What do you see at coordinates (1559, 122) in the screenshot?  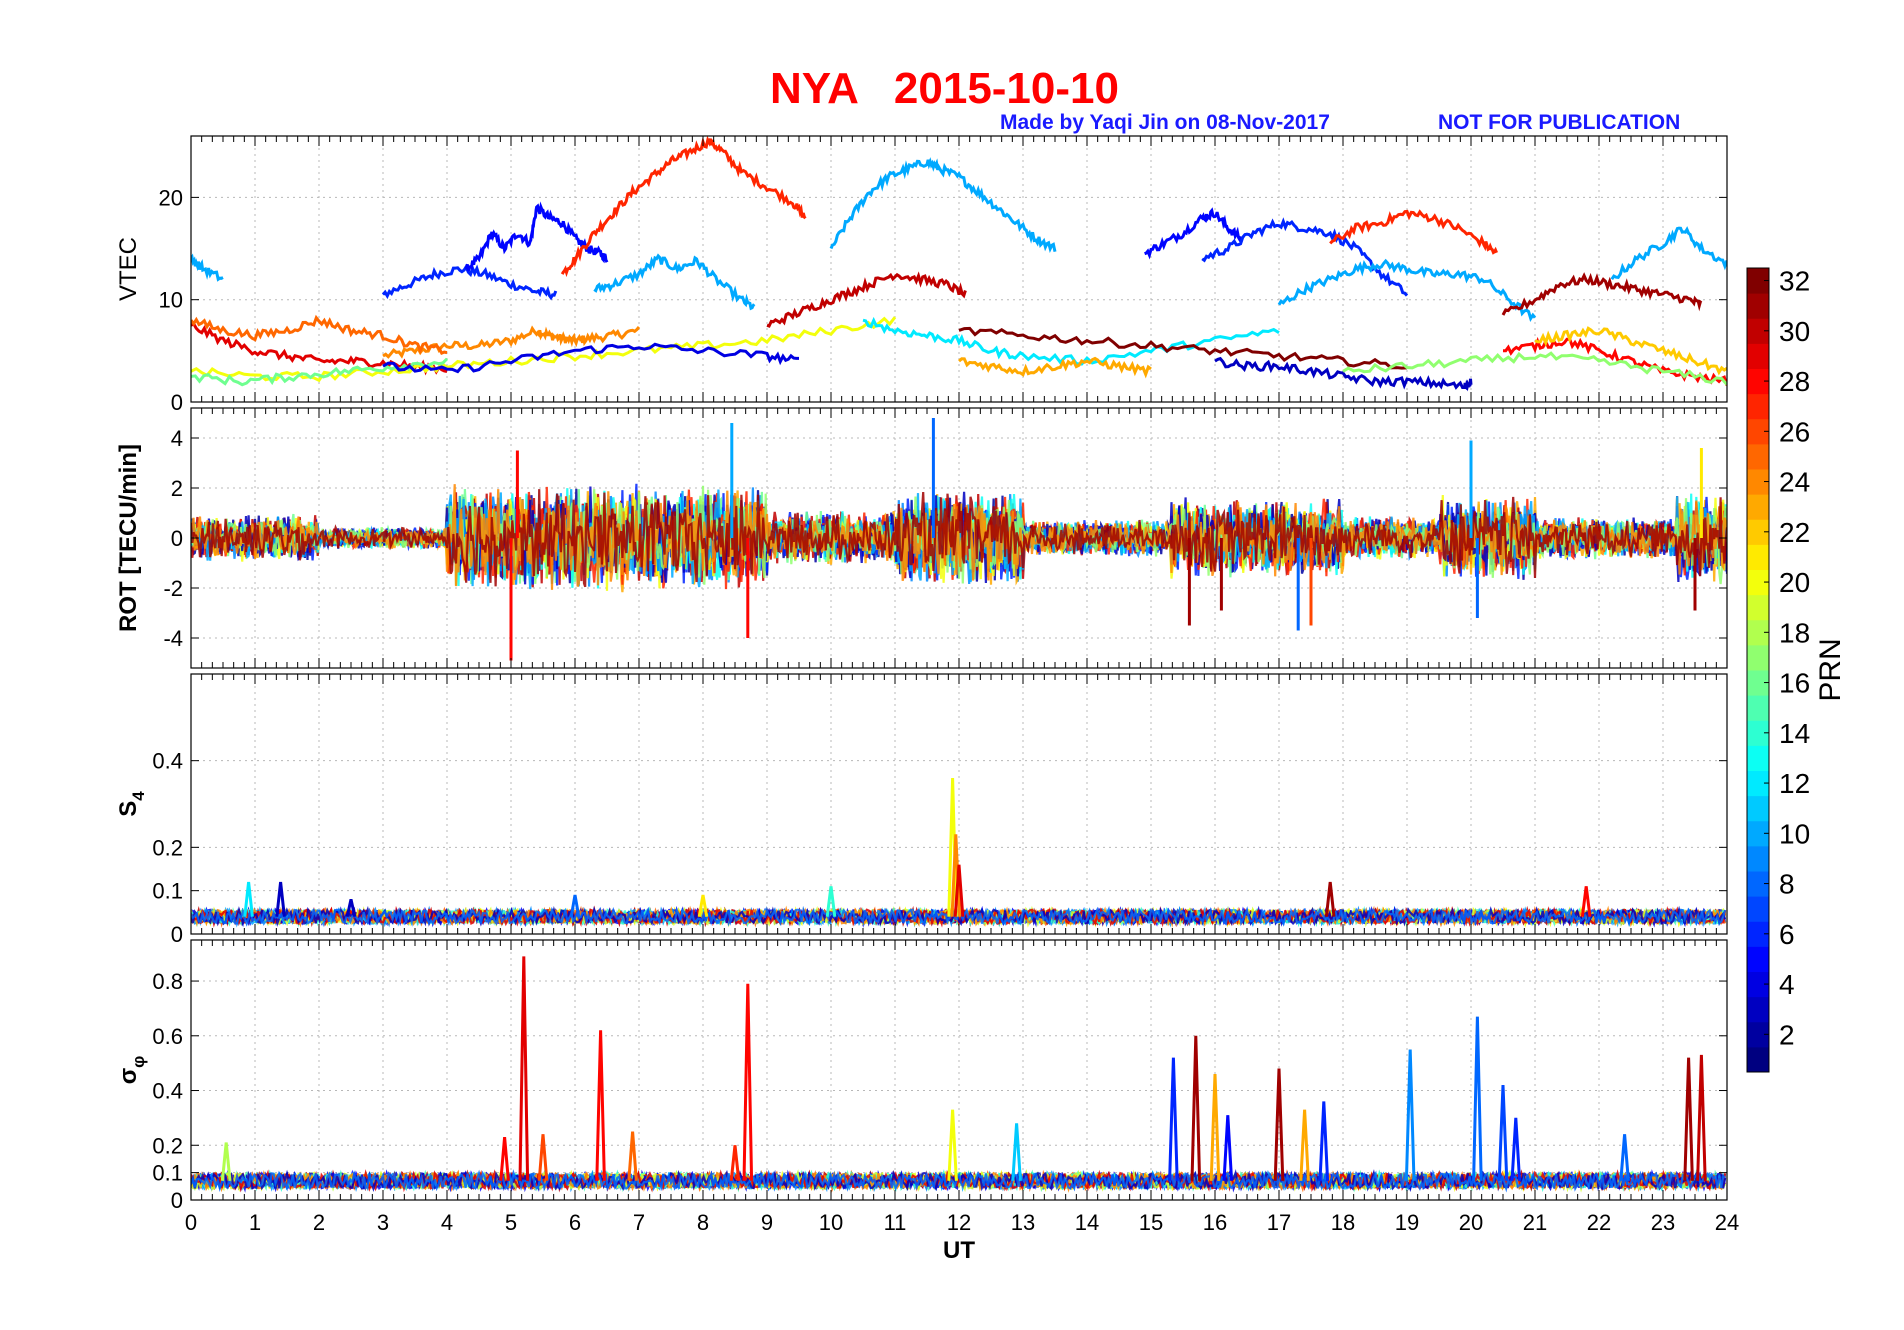 I see `notice-text: NOT FOR PUBLICATION` at bounding box center [1559, 122].